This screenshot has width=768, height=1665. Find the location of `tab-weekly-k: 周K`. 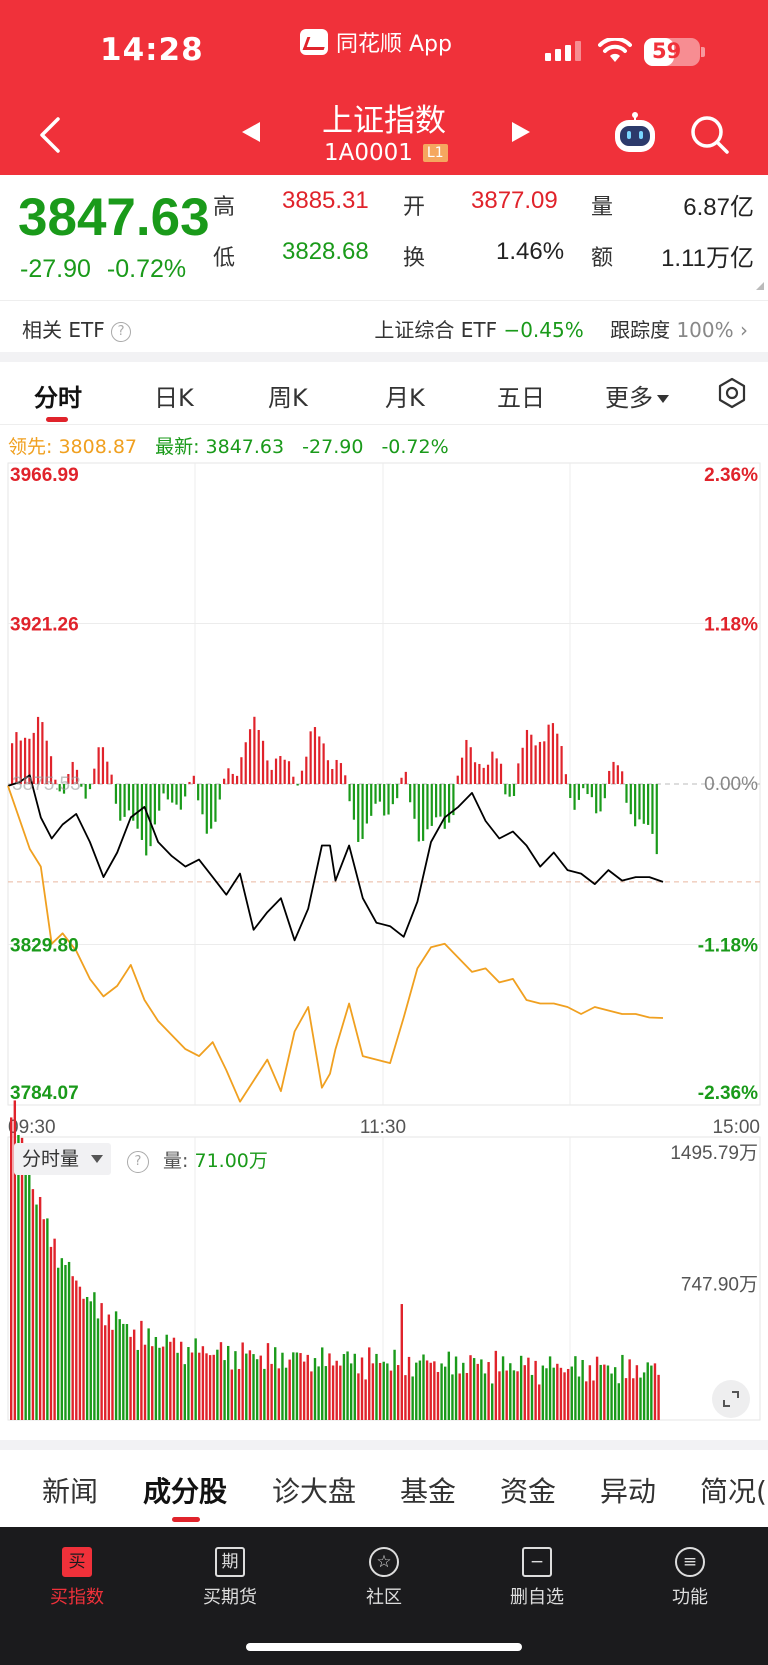

tab-weekly-k: 周K is located at coordinates (288, 398).